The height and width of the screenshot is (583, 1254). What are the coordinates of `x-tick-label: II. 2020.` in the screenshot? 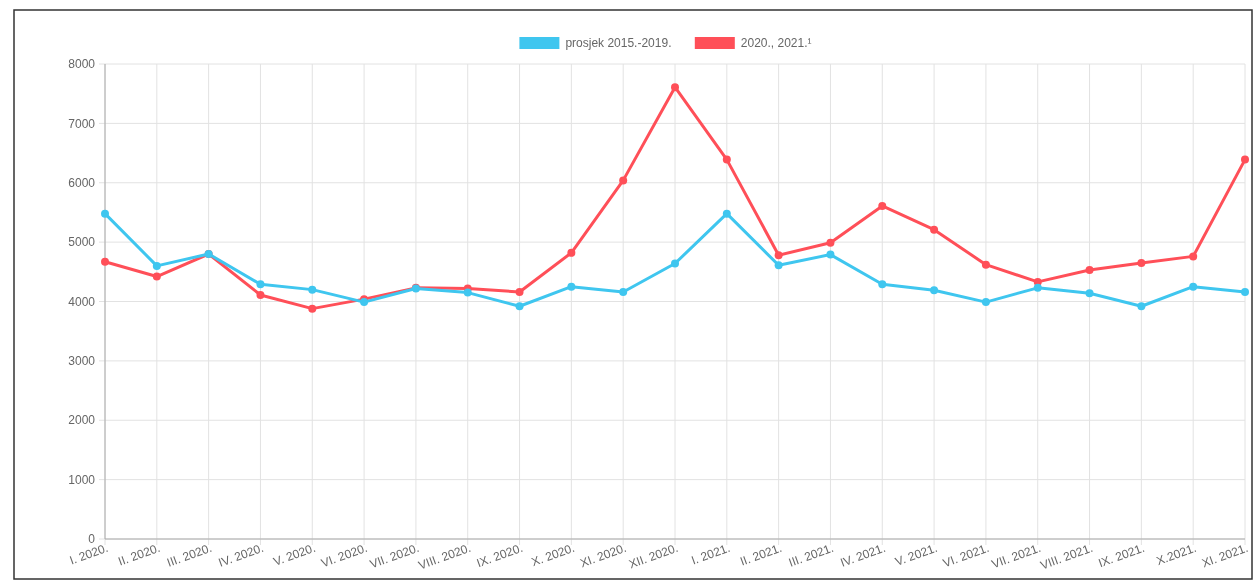 It's located at (139, 554).